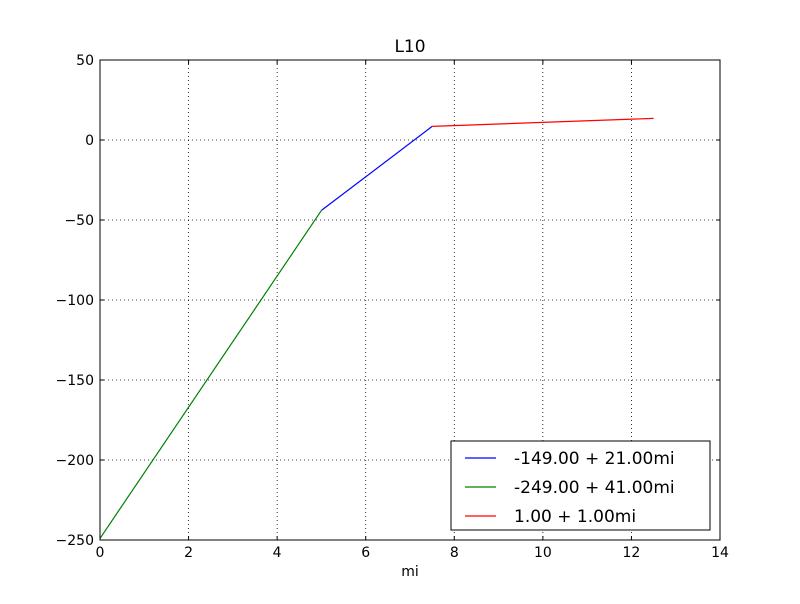 Image resolution: width=800 pixels, height=604 pixels. I want to click on legend-box, so click(580, 485).